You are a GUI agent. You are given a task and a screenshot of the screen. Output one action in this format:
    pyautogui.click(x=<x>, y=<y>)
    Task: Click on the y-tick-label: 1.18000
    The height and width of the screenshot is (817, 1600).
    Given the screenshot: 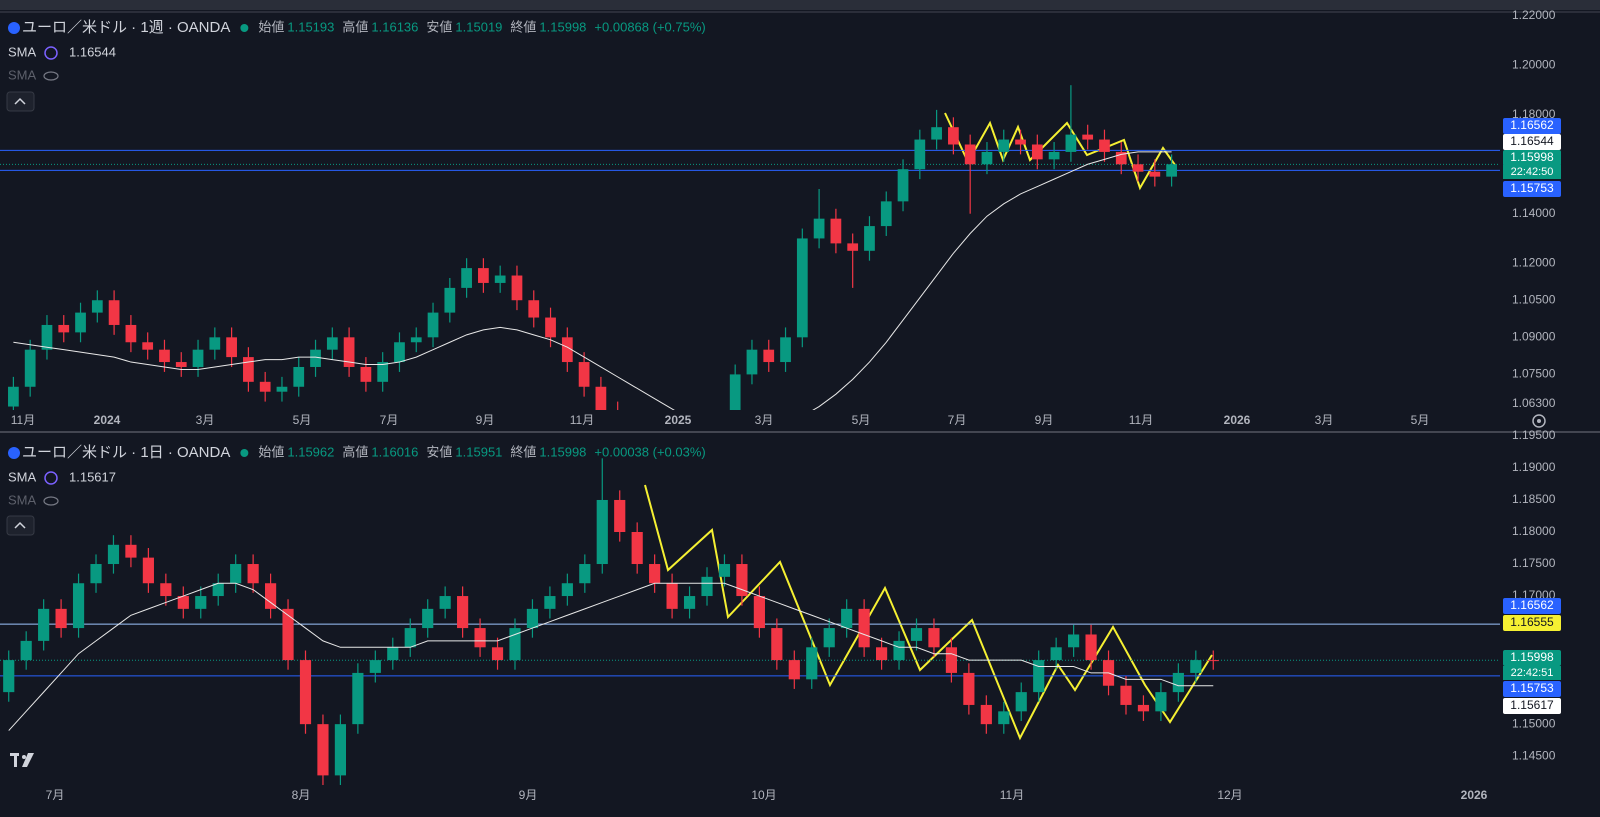 What is the action you would take?
    pyautogui.click(x=1534, y=531)
    